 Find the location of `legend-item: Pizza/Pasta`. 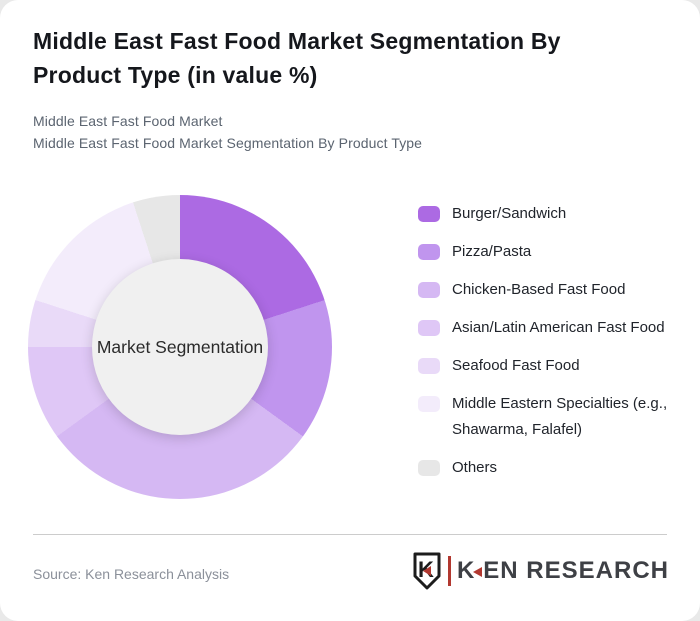

legend-item: Pizza/Pasta is located at coordinates (546, 252).